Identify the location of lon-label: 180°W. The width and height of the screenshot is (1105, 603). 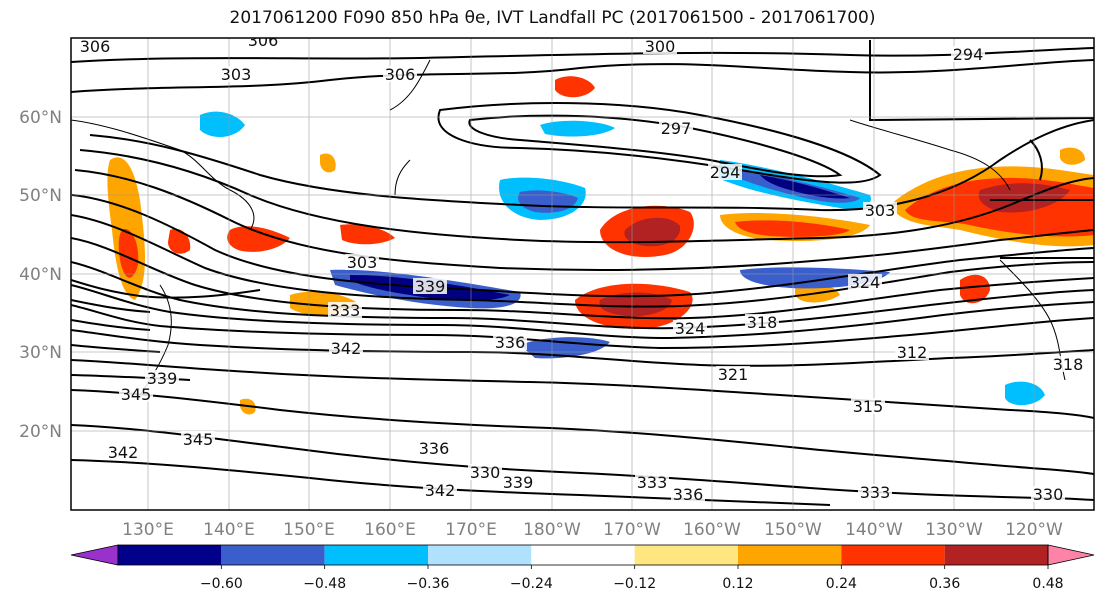
(552, 530).